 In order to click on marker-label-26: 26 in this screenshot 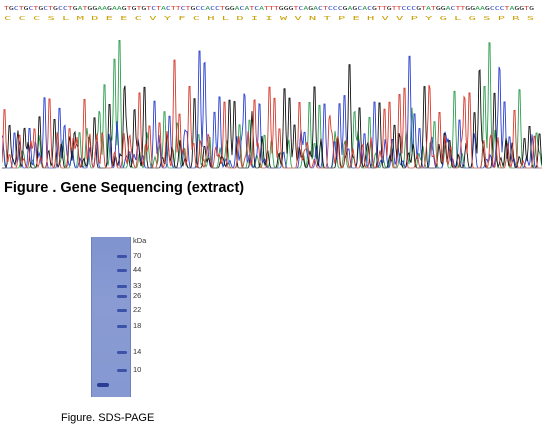, I will do `click(137, 295)`.